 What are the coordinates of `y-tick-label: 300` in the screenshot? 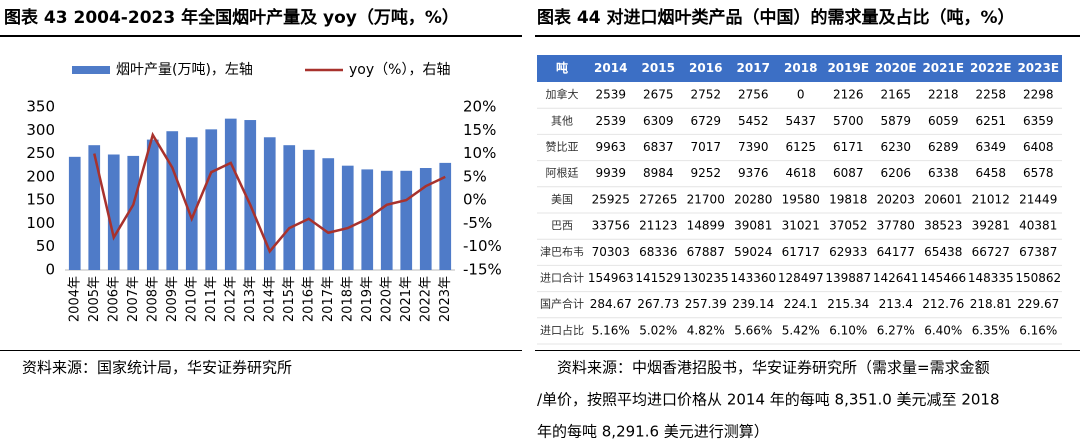 It's located at (40, 130).